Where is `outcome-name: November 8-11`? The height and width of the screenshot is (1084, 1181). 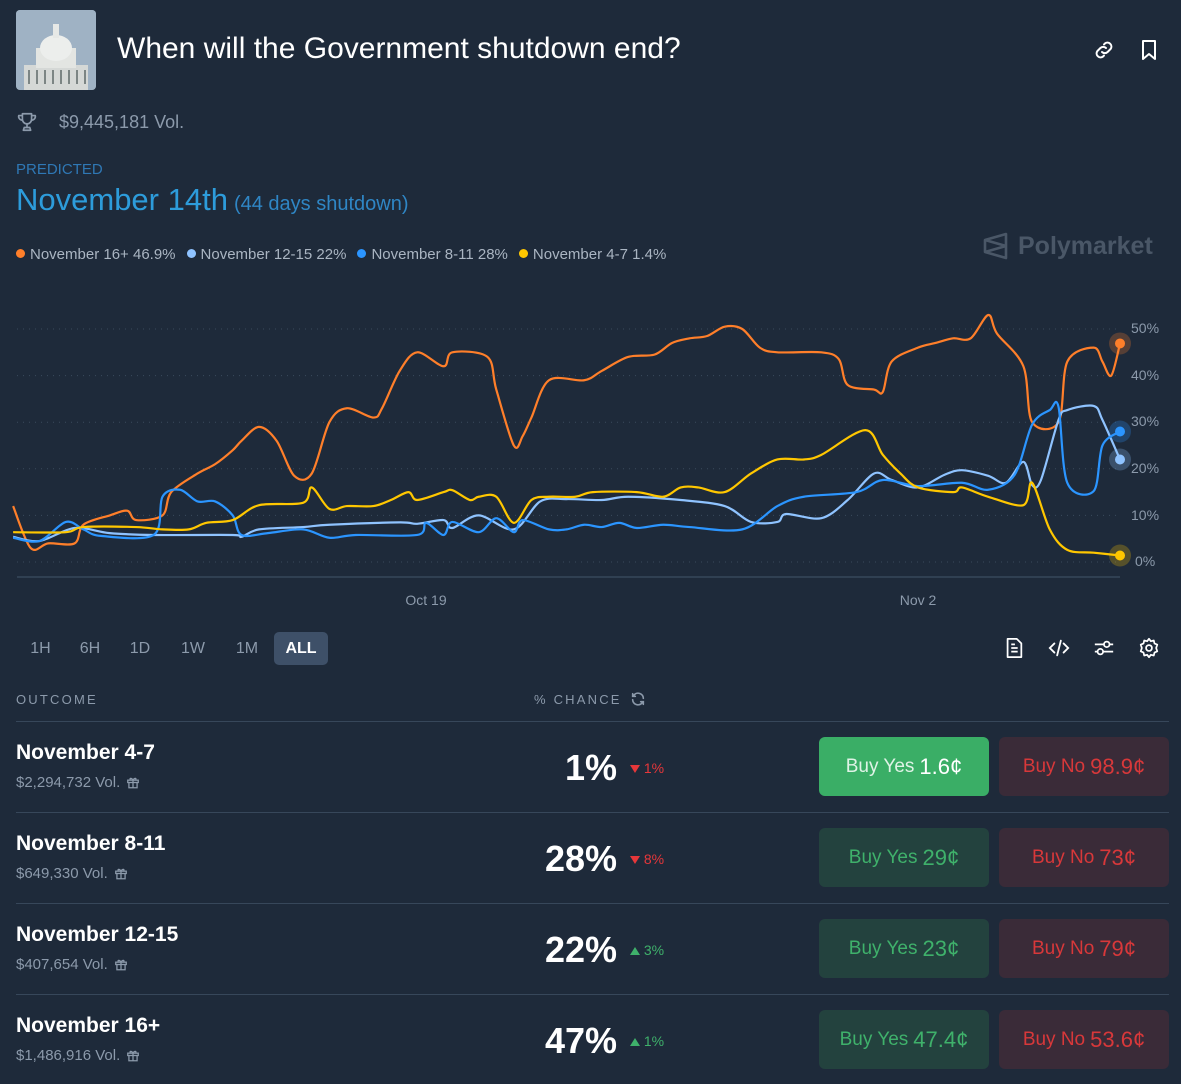 outcome-name: November 8-11 is located at coordinates (91, 843).